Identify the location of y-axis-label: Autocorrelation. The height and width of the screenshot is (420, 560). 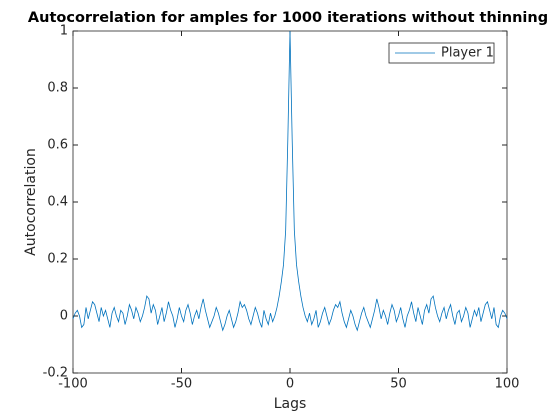
(31, 202).